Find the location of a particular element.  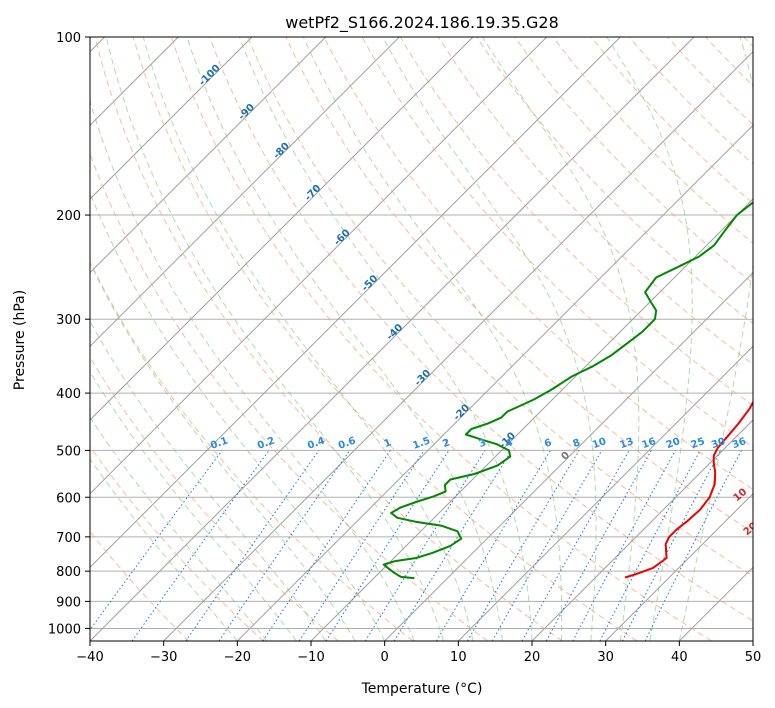

y-tick-label: 400 is located at coordinates (68, 394).